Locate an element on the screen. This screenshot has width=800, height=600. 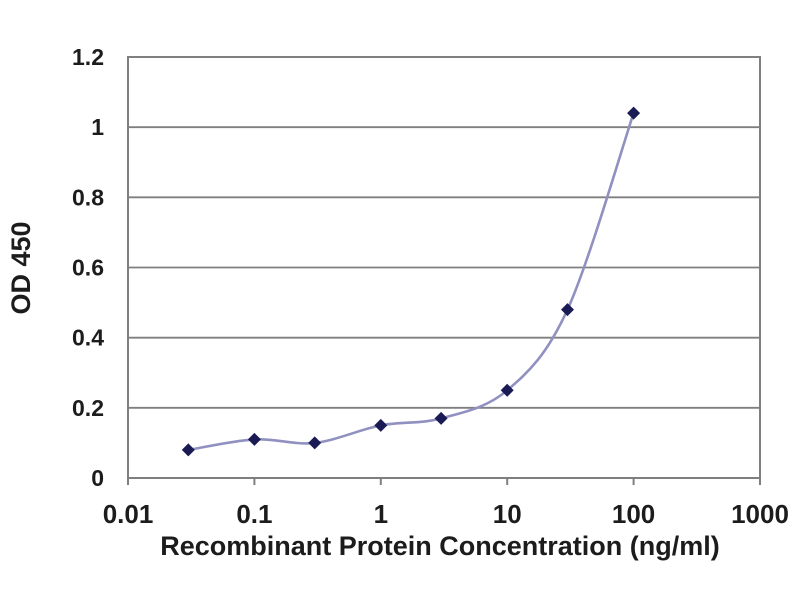
x-tick-label: 10 is located at coordinates (507, 514).